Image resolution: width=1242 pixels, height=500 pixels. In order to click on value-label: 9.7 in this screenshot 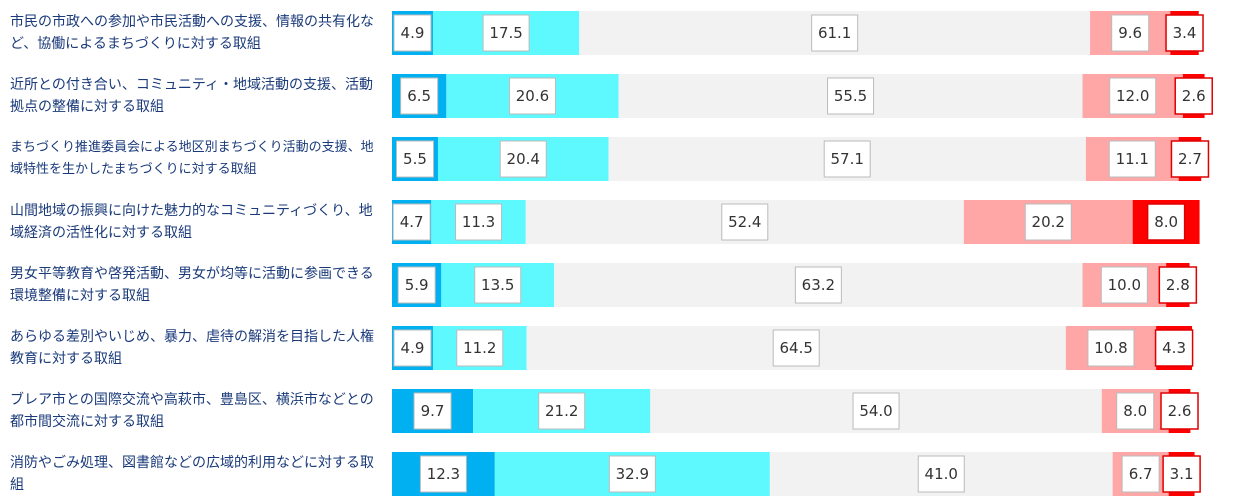, I will do `click(433, 411)`.